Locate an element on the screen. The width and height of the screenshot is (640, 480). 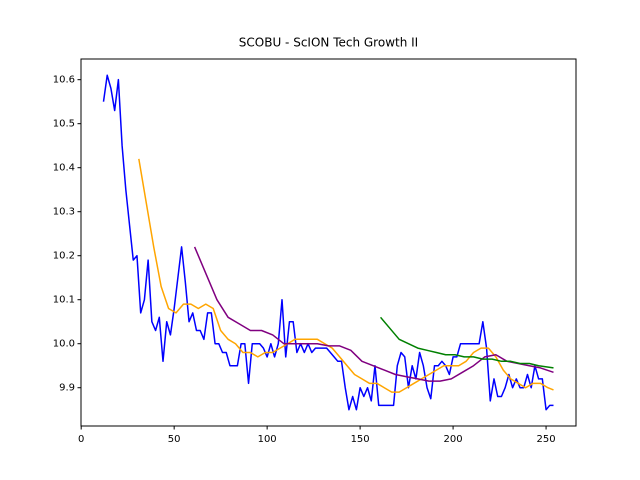
x-tick-label: 150 is located at coordinates (360, 439).